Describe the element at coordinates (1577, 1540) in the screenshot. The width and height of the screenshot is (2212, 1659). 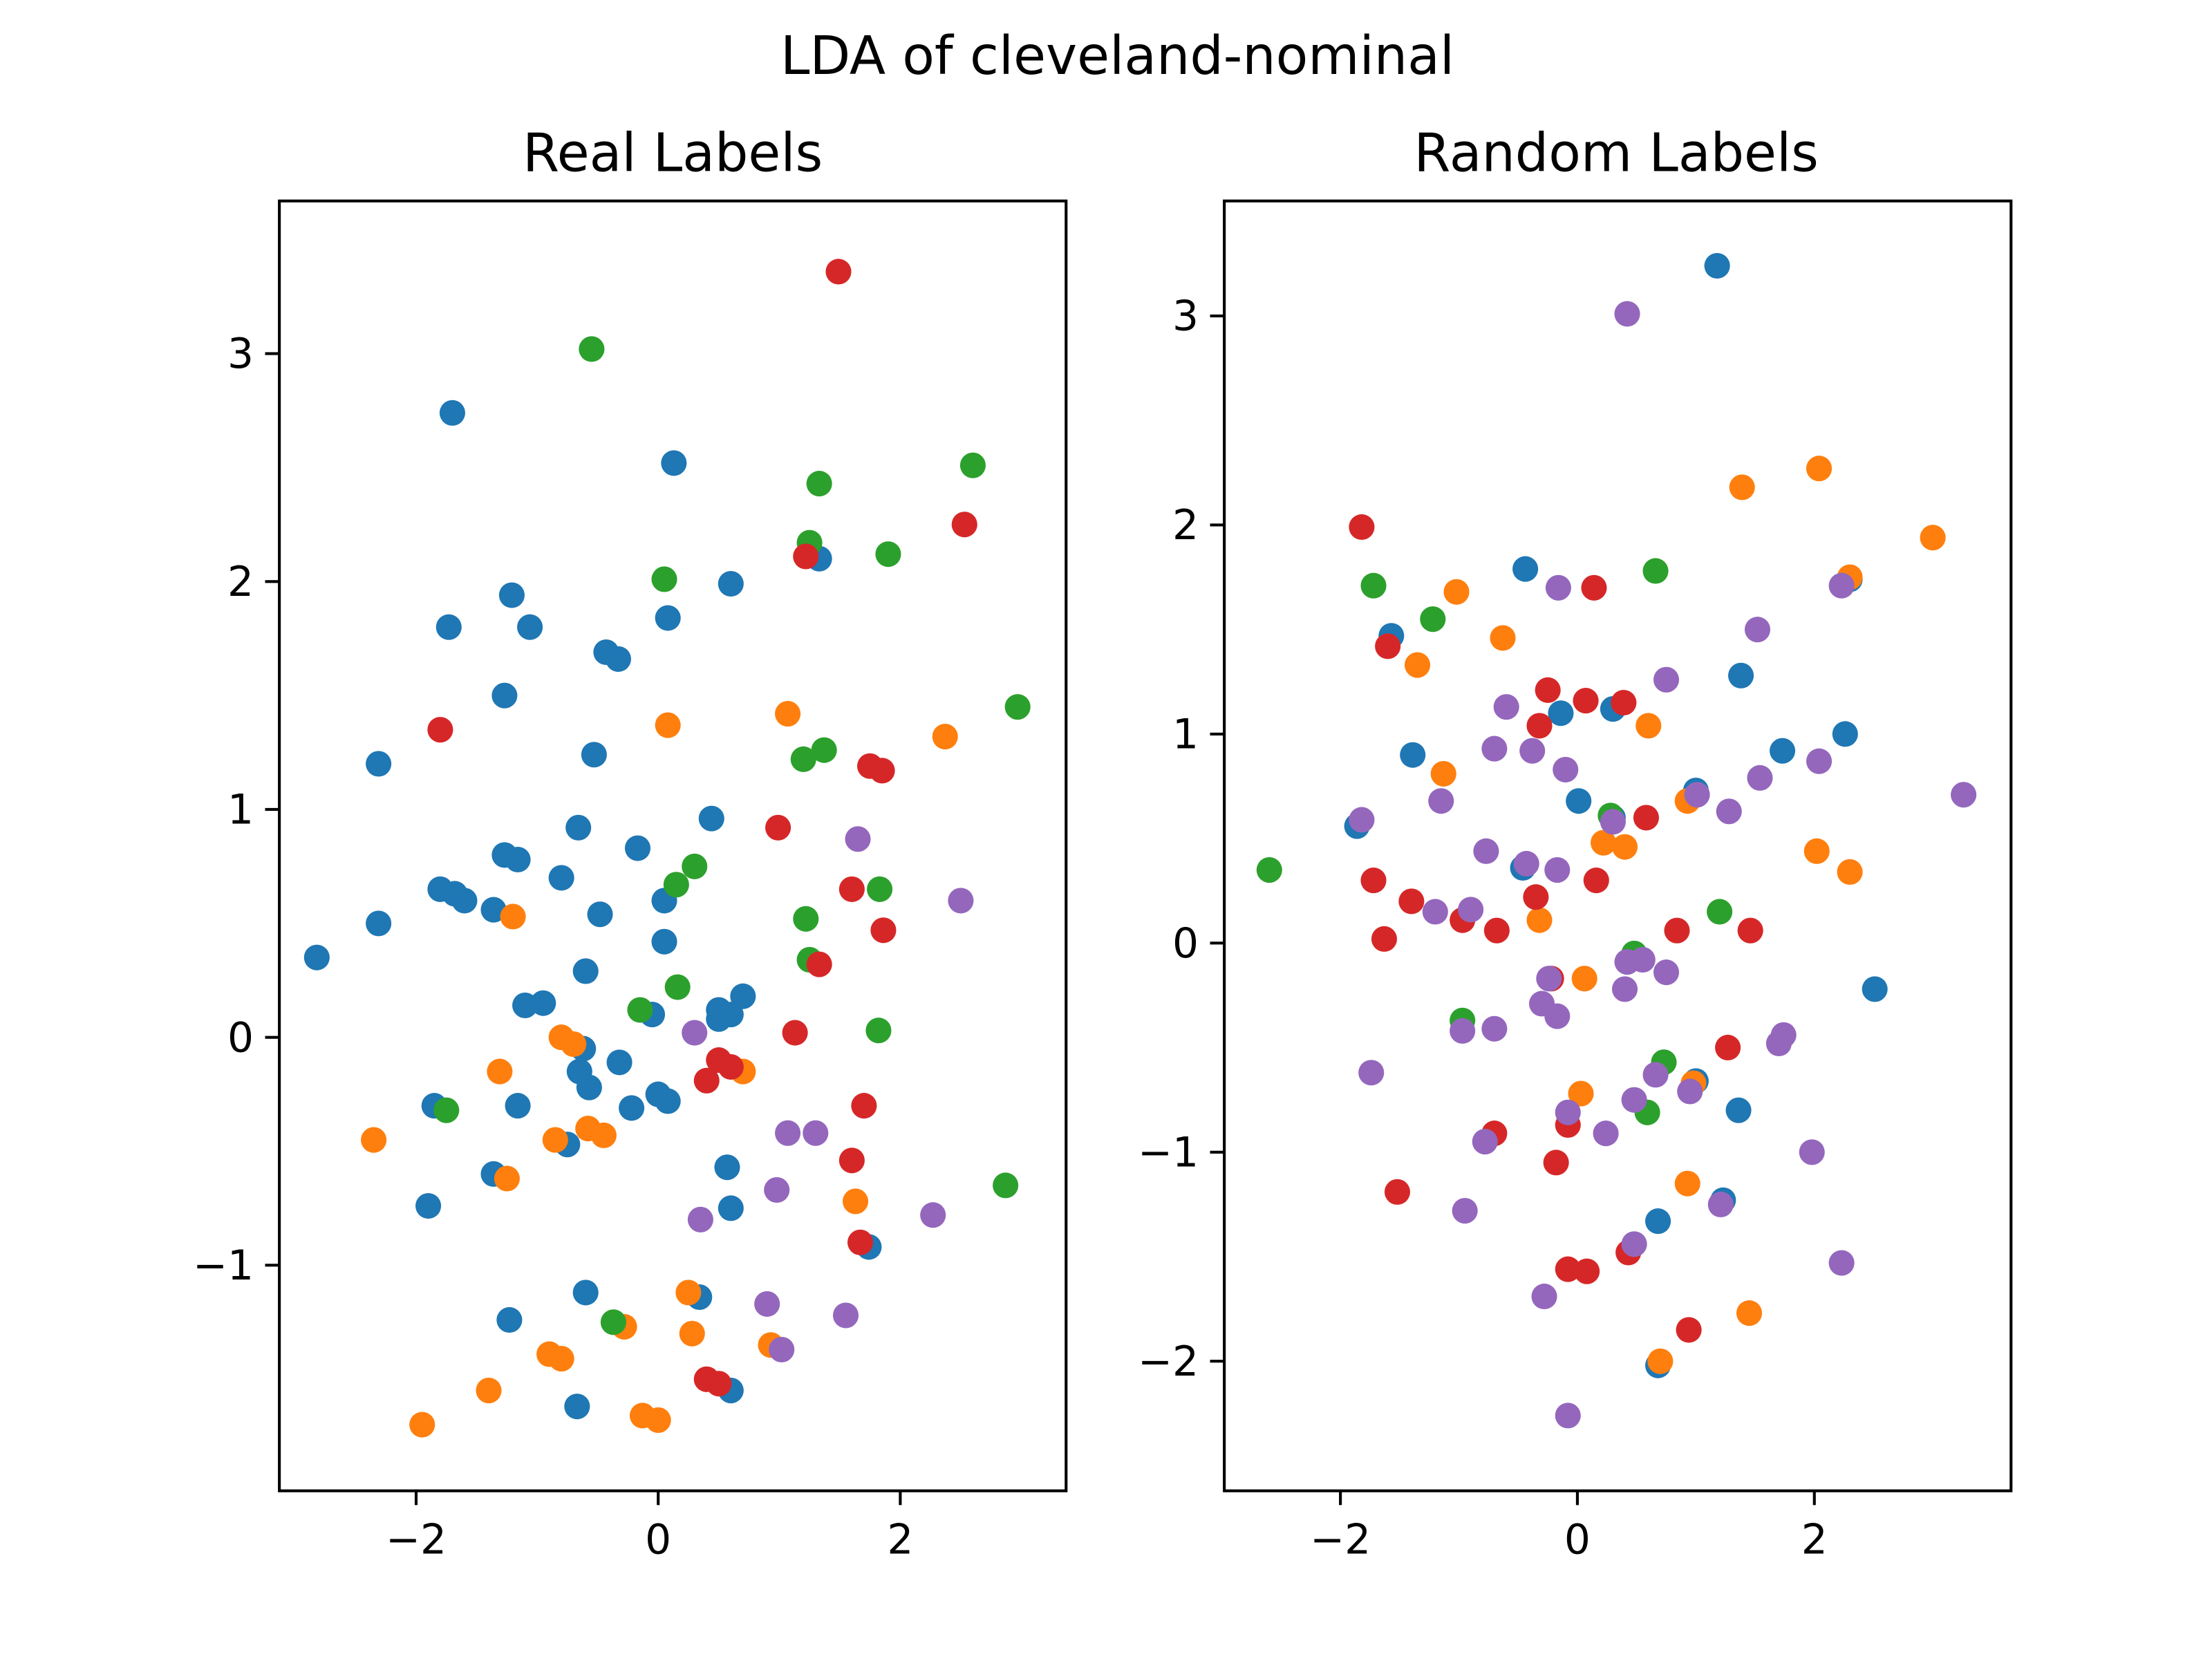
I see `x-tick-label-random-labels-1: 0` at that location.